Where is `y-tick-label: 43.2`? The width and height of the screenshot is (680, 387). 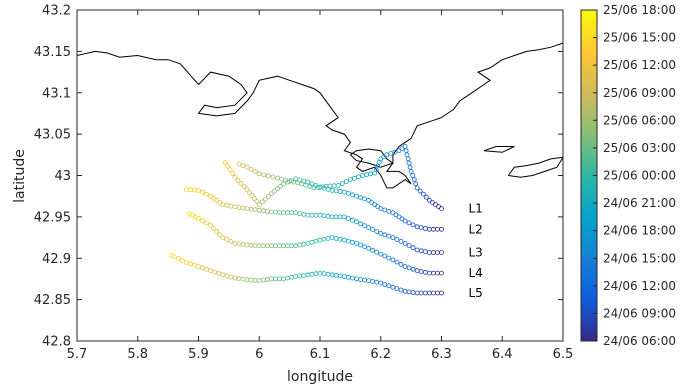
y-tick-label: 43.2 is located at coordinates (56, 11).